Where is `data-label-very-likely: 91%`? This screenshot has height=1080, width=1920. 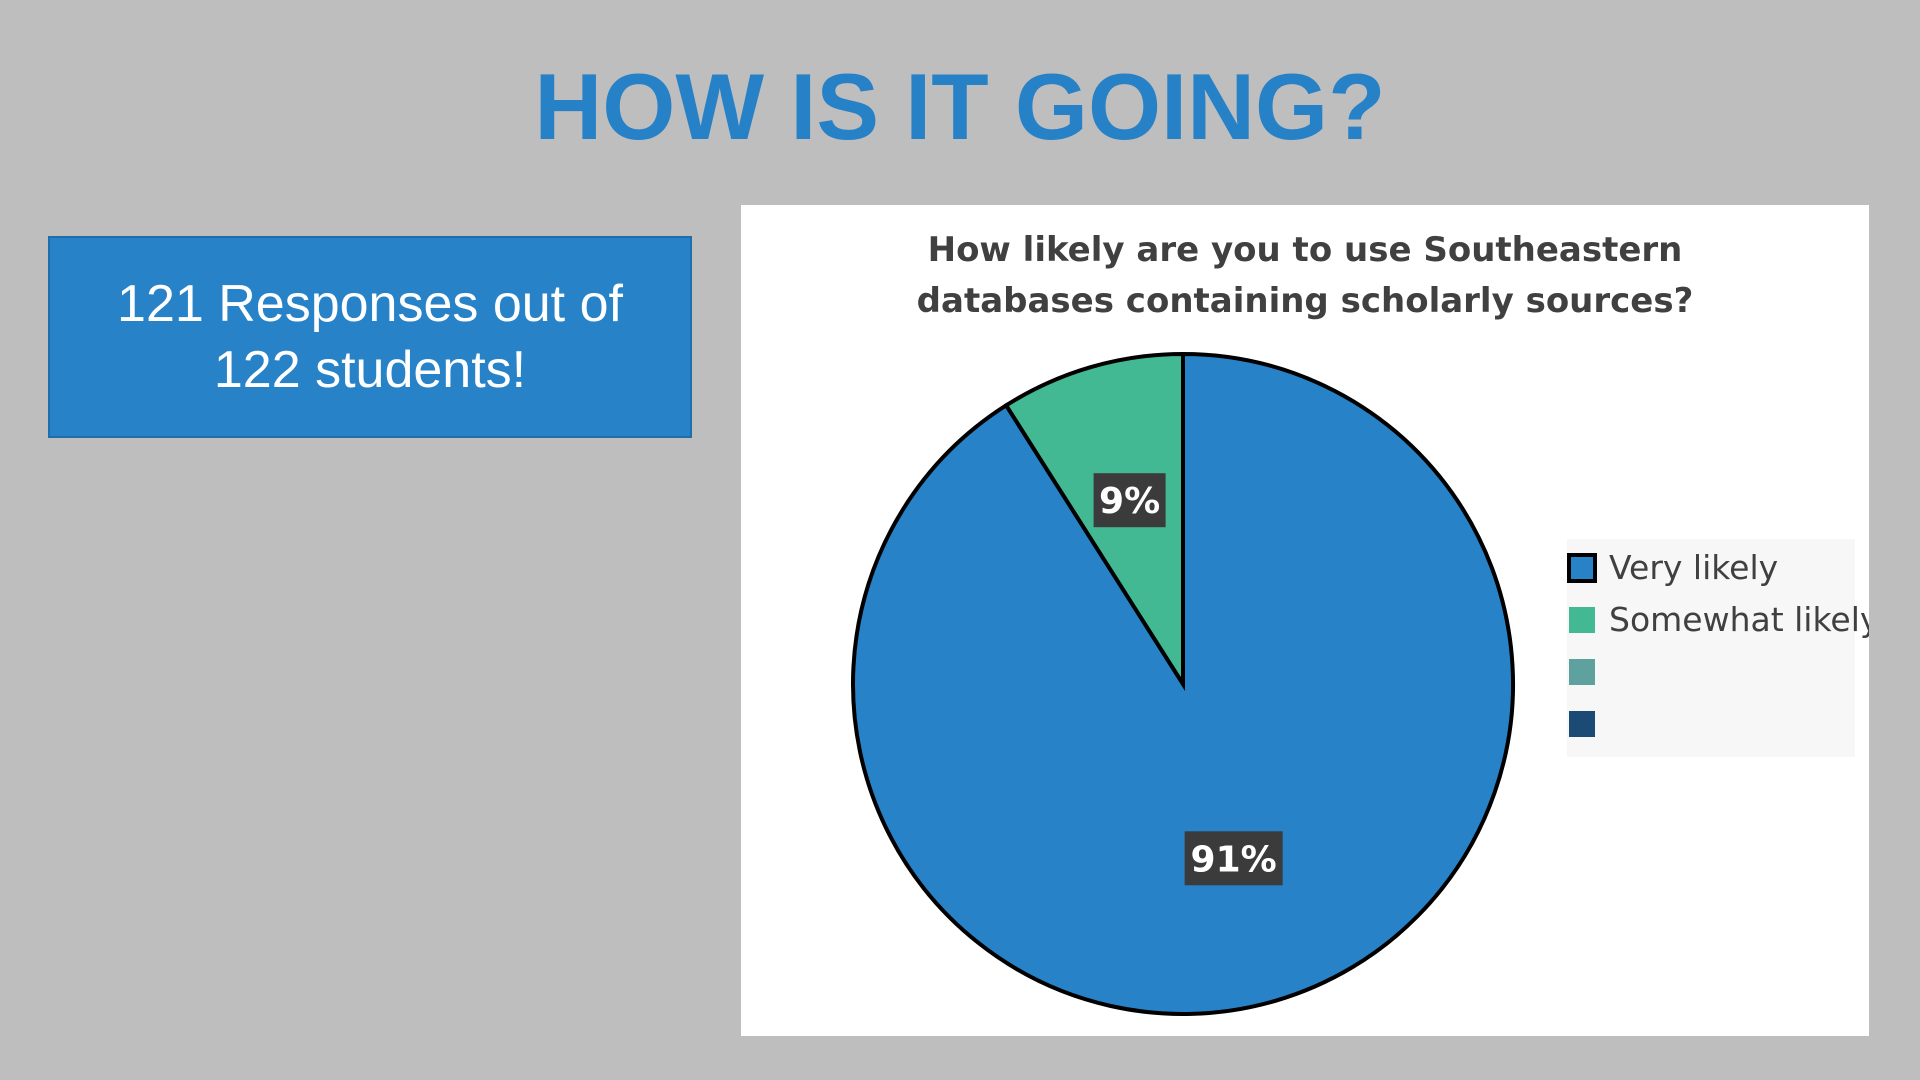
data-label-very-likely: 91% is located at coordinates (1234, 859).